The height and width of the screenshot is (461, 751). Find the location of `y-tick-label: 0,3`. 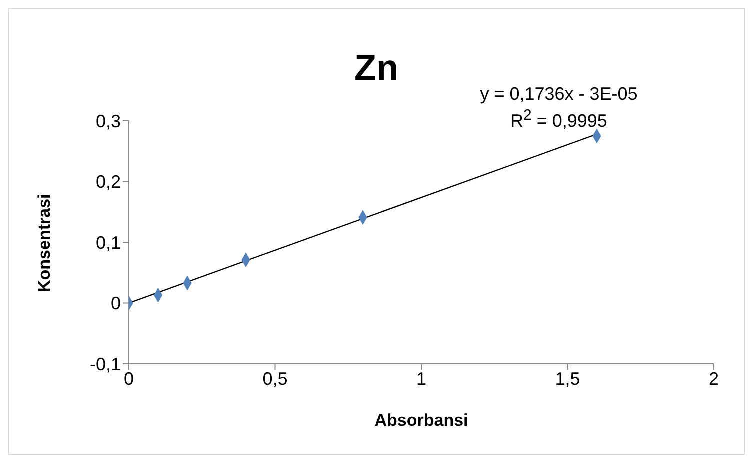

y-tick-label: 0,3 is located at coordinates (108, 121).